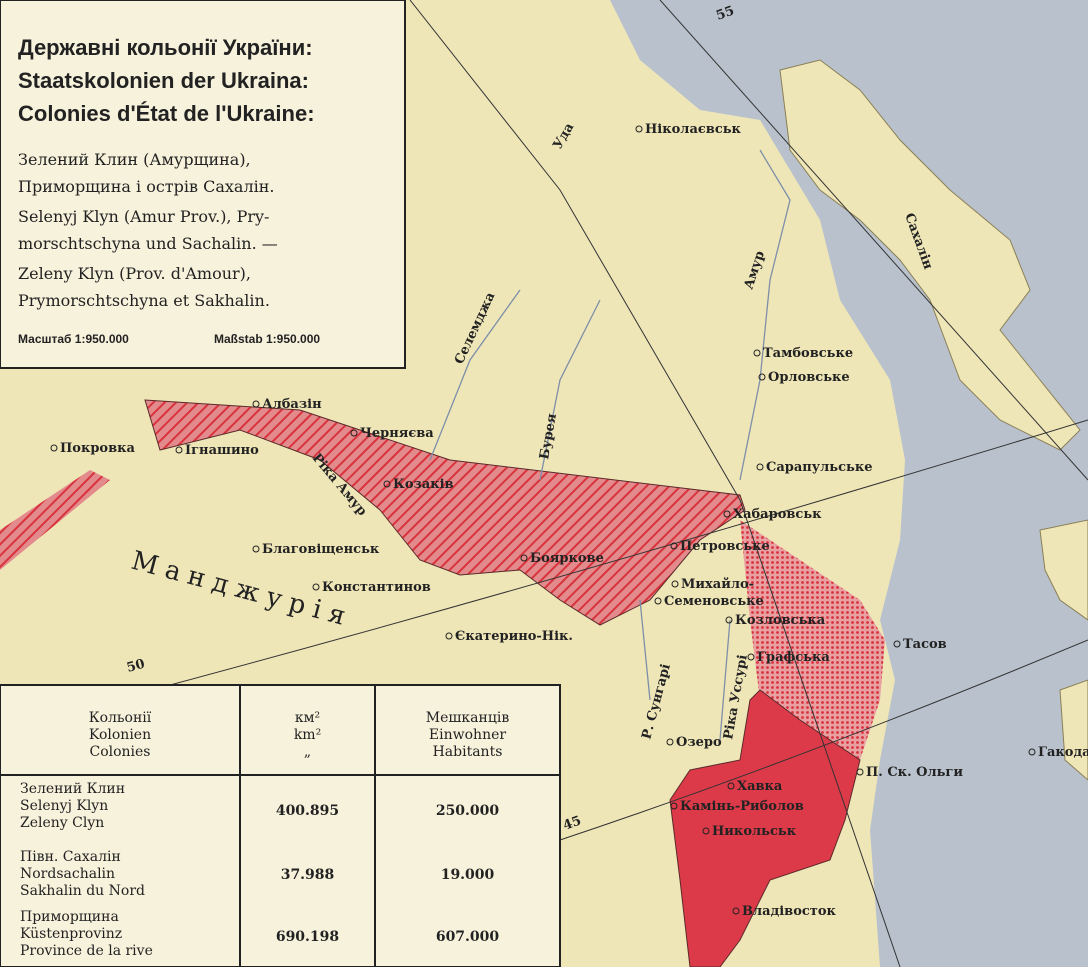 The image size is (1088, 967). What do you see at coordinates (307, 752) in the screenshot?
I see `table-header: „` at bounding box center [307, 752].